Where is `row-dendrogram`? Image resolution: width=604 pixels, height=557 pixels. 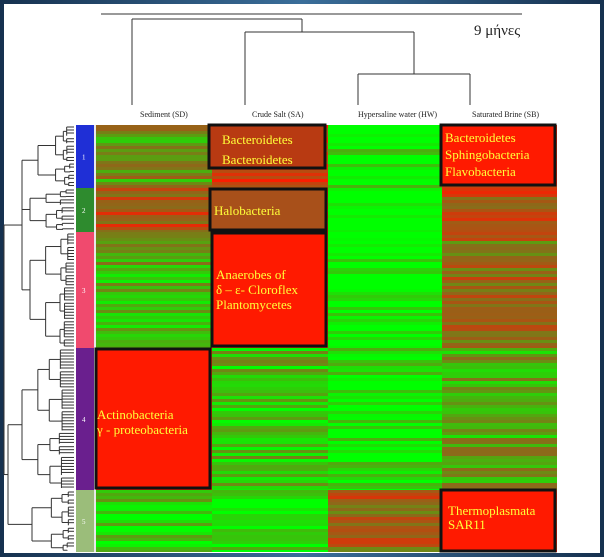
row-dendrogram is located at coordinates (38, 338).